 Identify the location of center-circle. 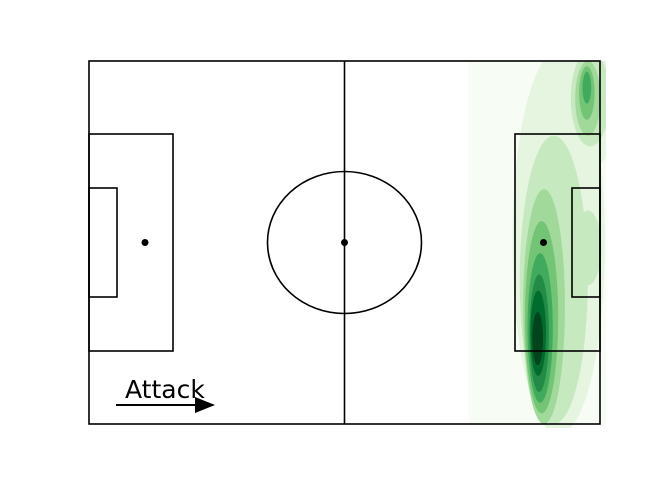
(344, 242).